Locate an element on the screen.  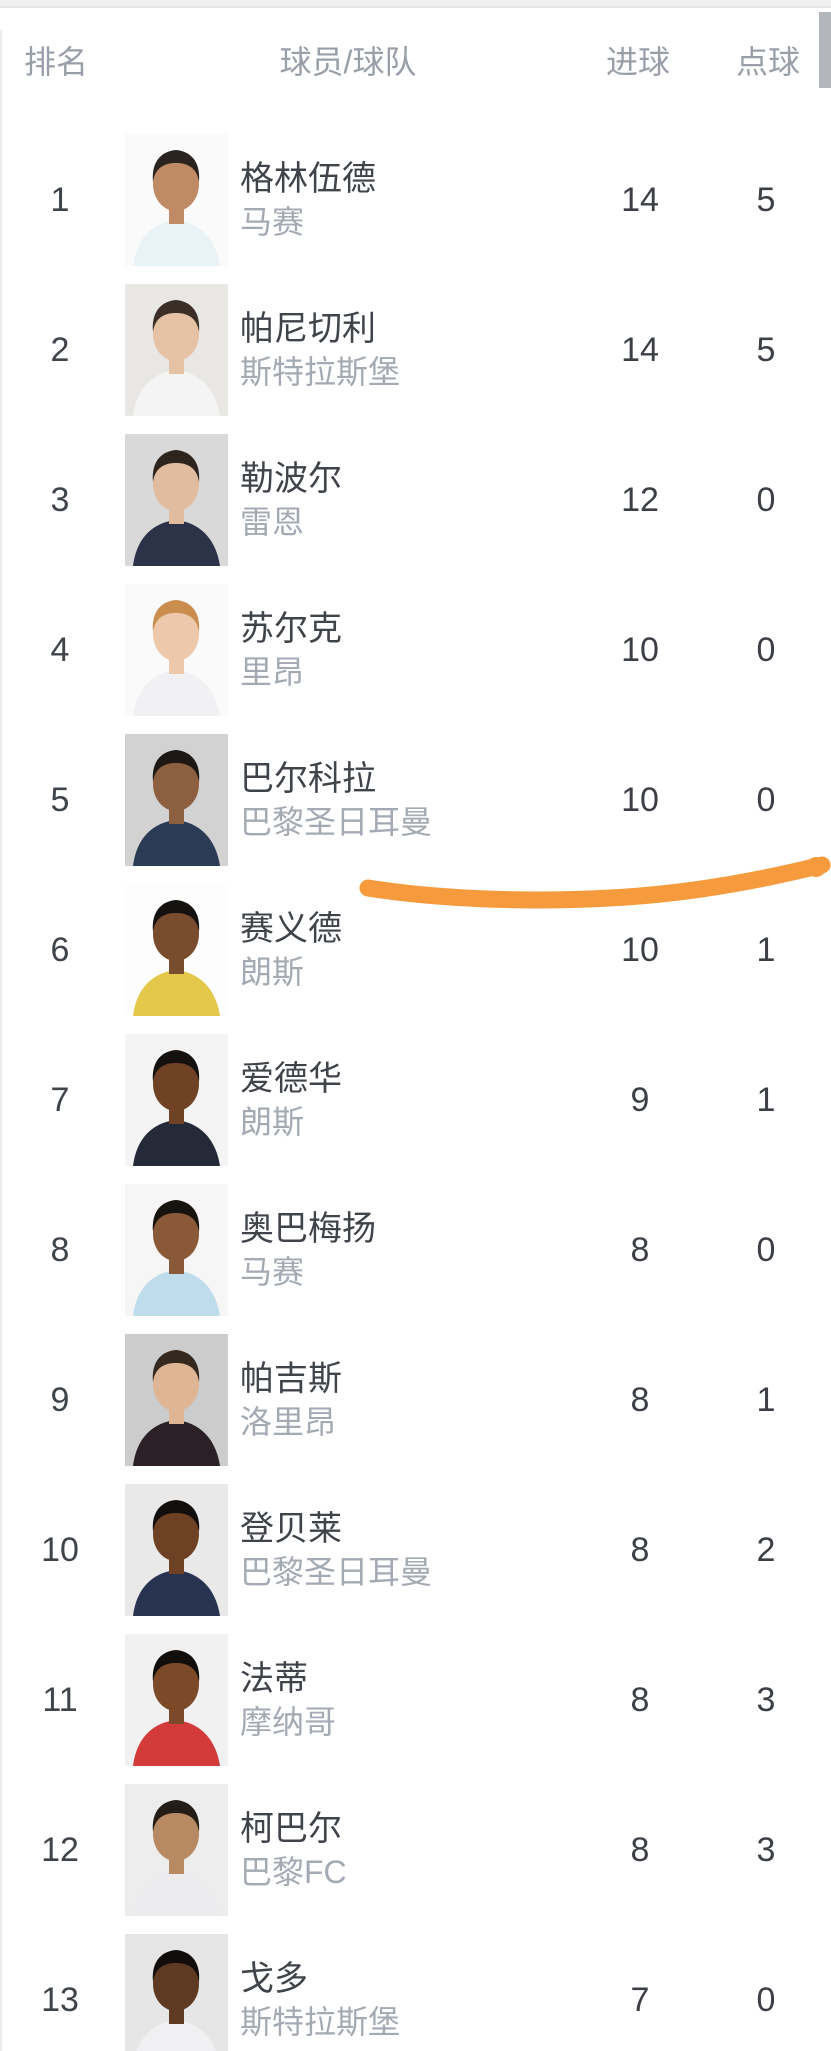
page-top-edge is located at coordinates (415, 4).